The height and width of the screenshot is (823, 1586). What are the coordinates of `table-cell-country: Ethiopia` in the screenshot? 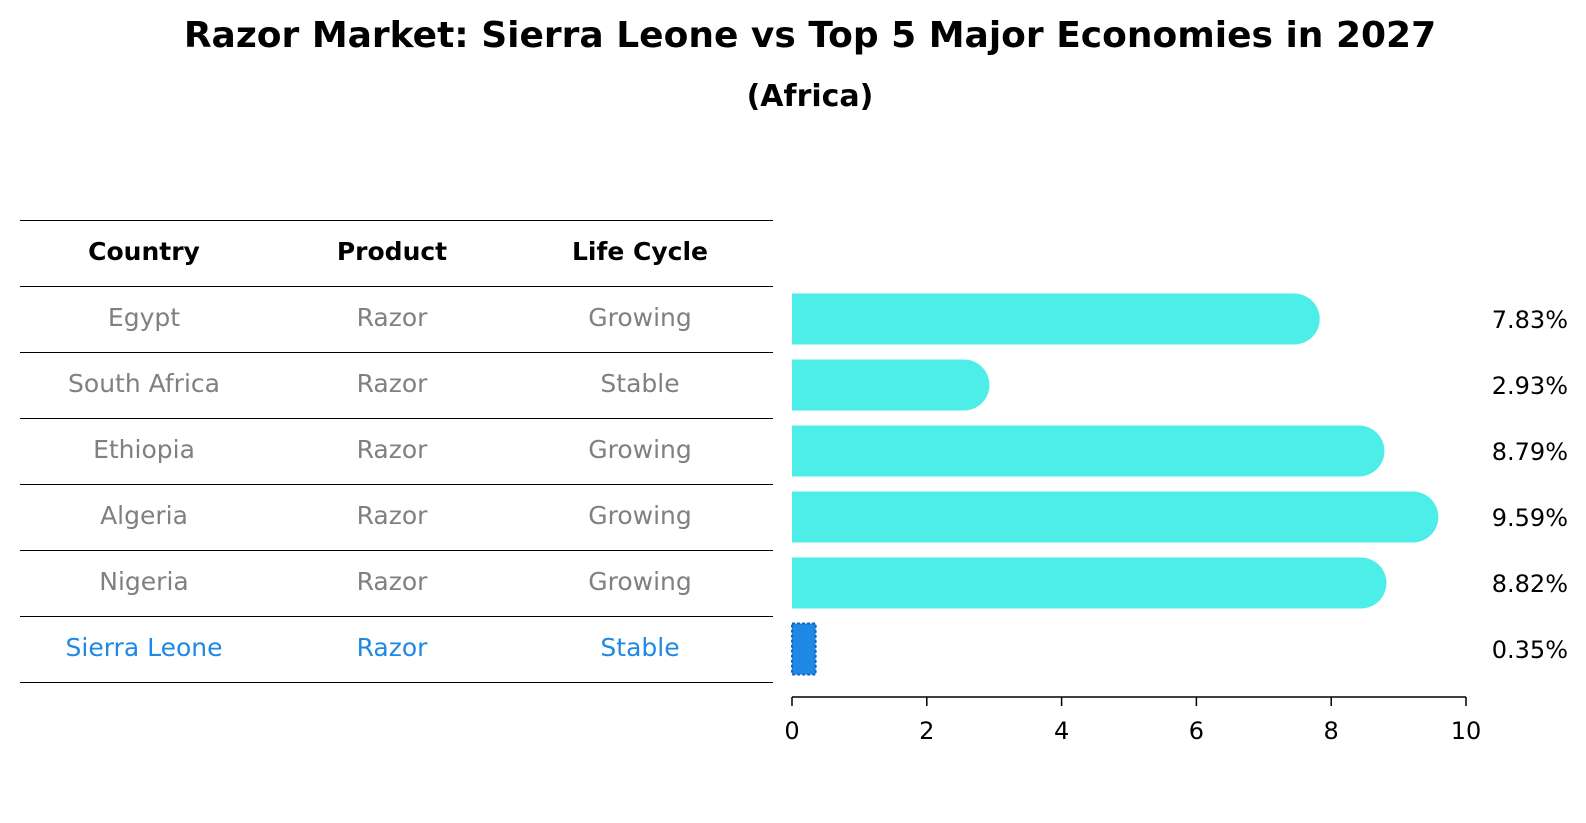 It's located at (144, 449).